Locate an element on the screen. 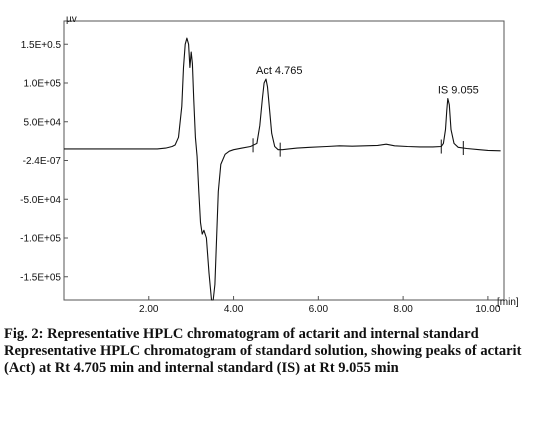 This screenshot has width=536, height=430. y-tick-label: -1.0E+05 is located at coordinates (40, 239).